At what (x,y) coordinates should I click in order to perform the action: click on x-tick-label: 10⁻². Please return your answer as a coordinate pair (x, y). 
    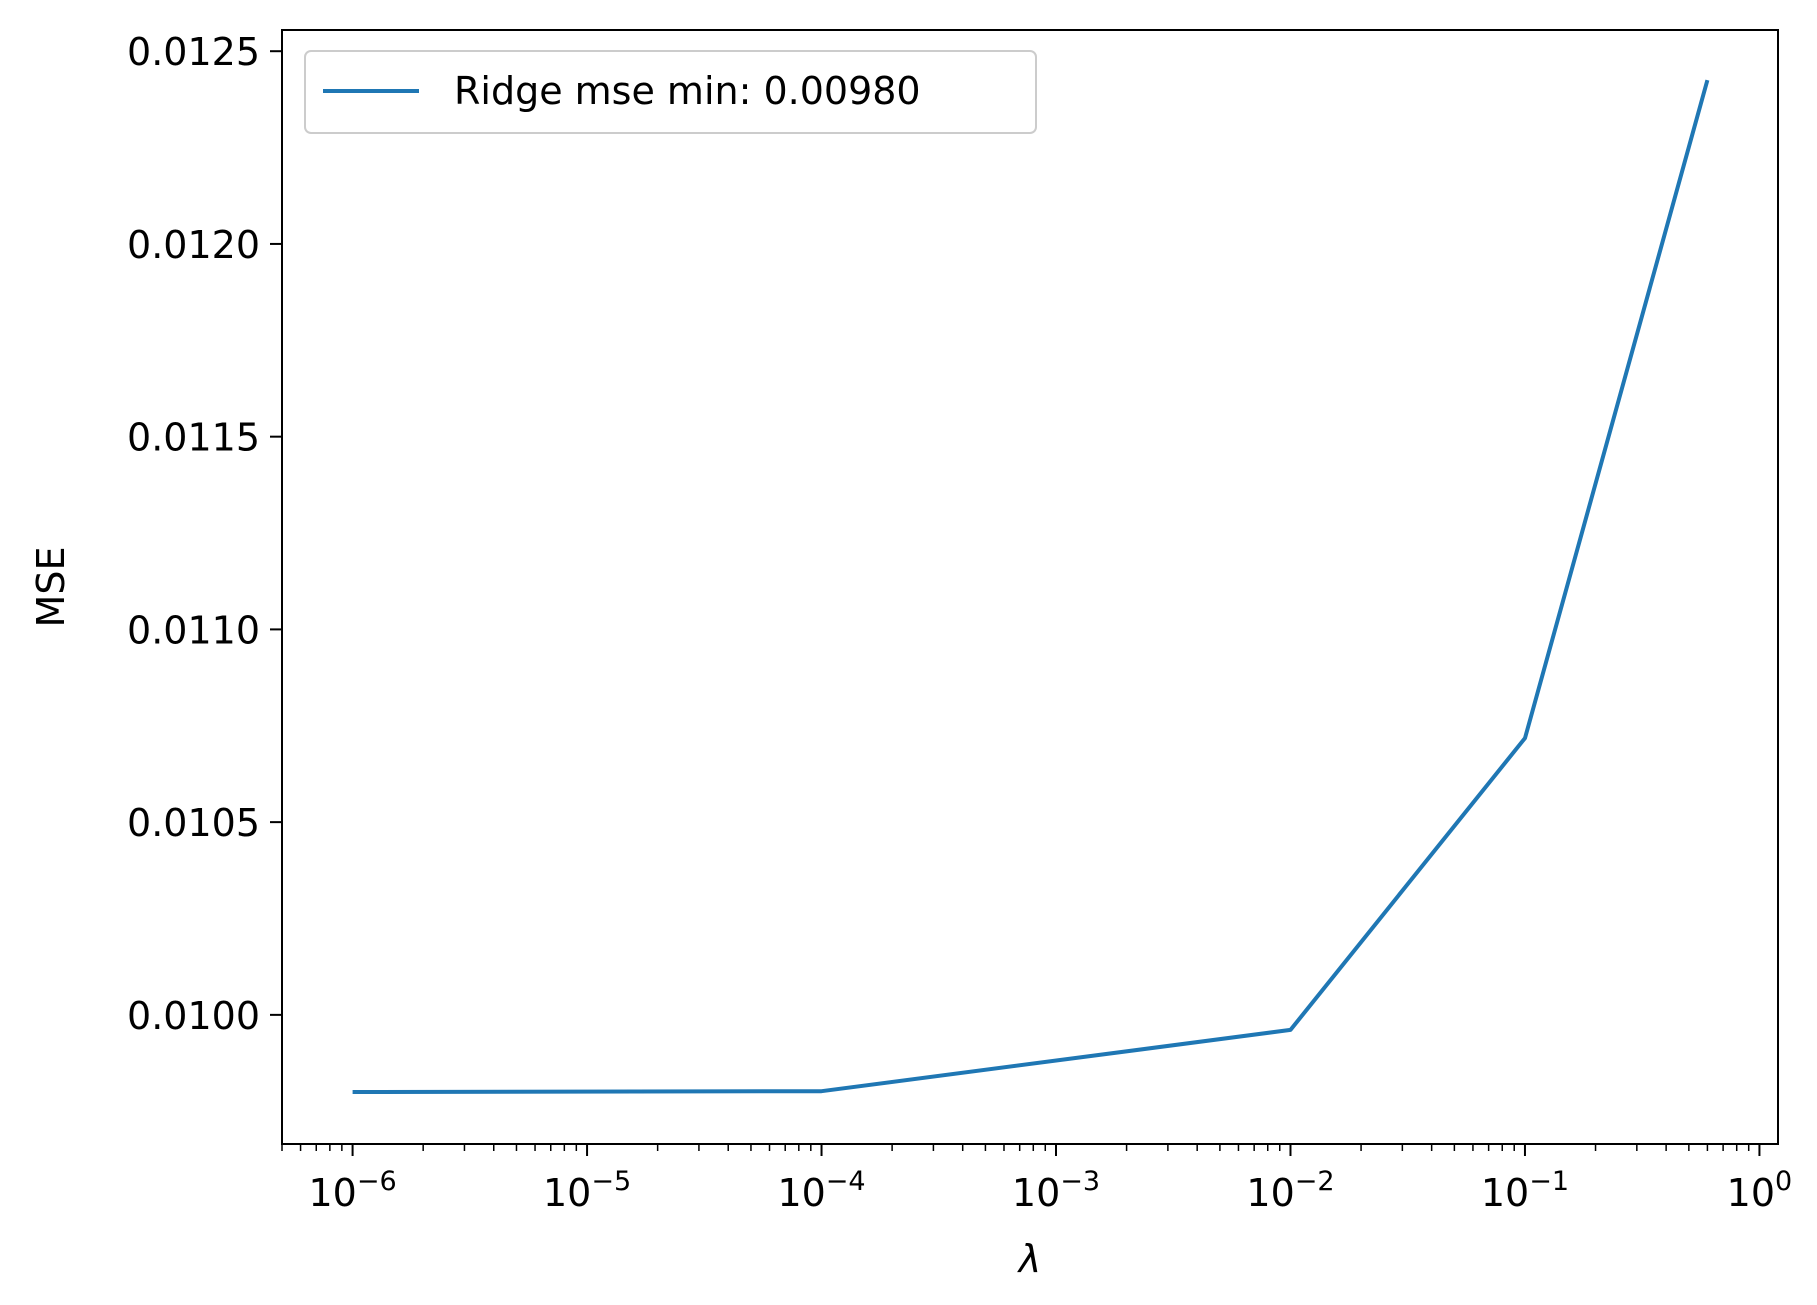
    Looking at the image, I should click on (1290, 1190).